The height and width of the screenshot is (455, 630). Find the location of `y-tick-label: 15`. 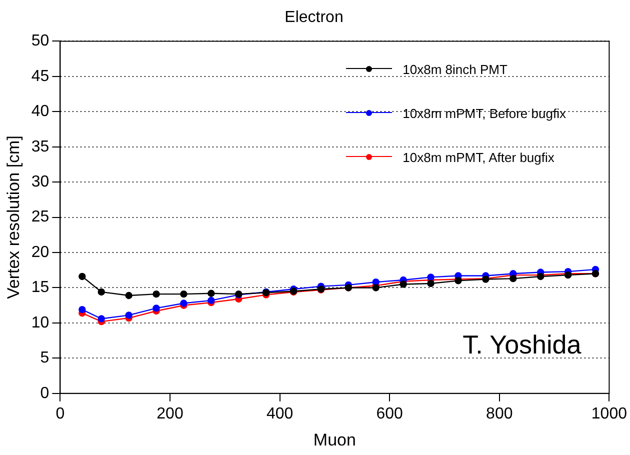

y-tick-label: 15 is located at coordinates (40, 287).